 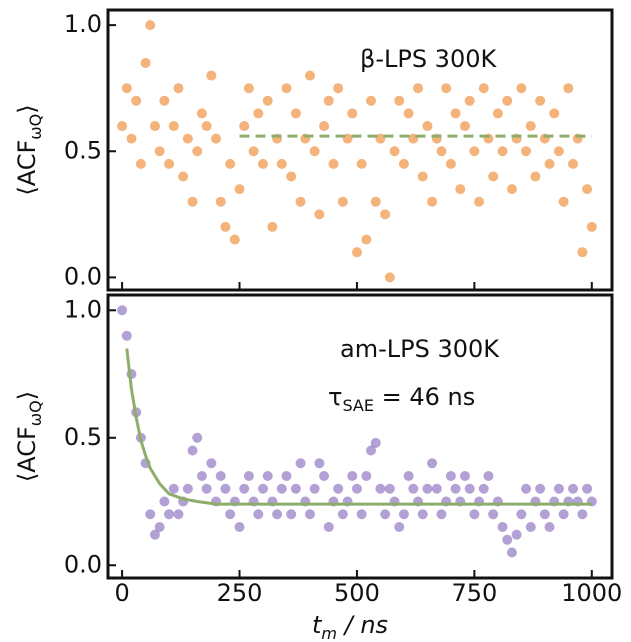 What do you see at coordinates (335, 397) in the screenshot?
I see `fit-label-main: τ` at bounding box center [335, 397].